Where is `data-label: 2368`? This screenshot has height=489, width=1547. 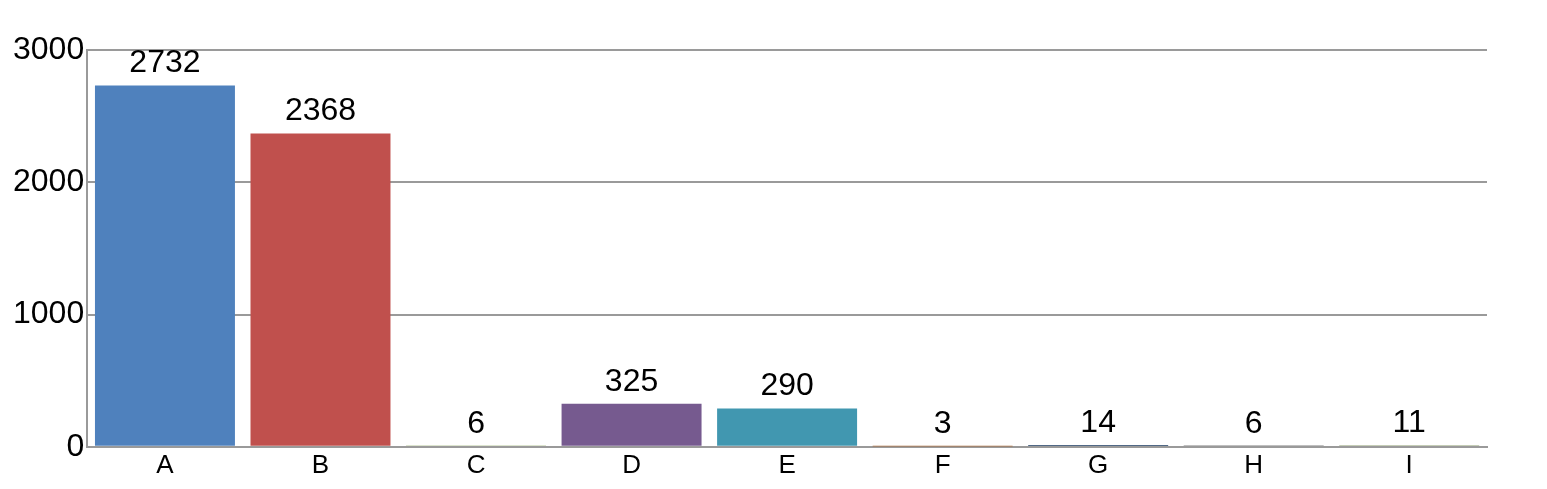 data-label: 2368 is located at coordinates (320, 109).